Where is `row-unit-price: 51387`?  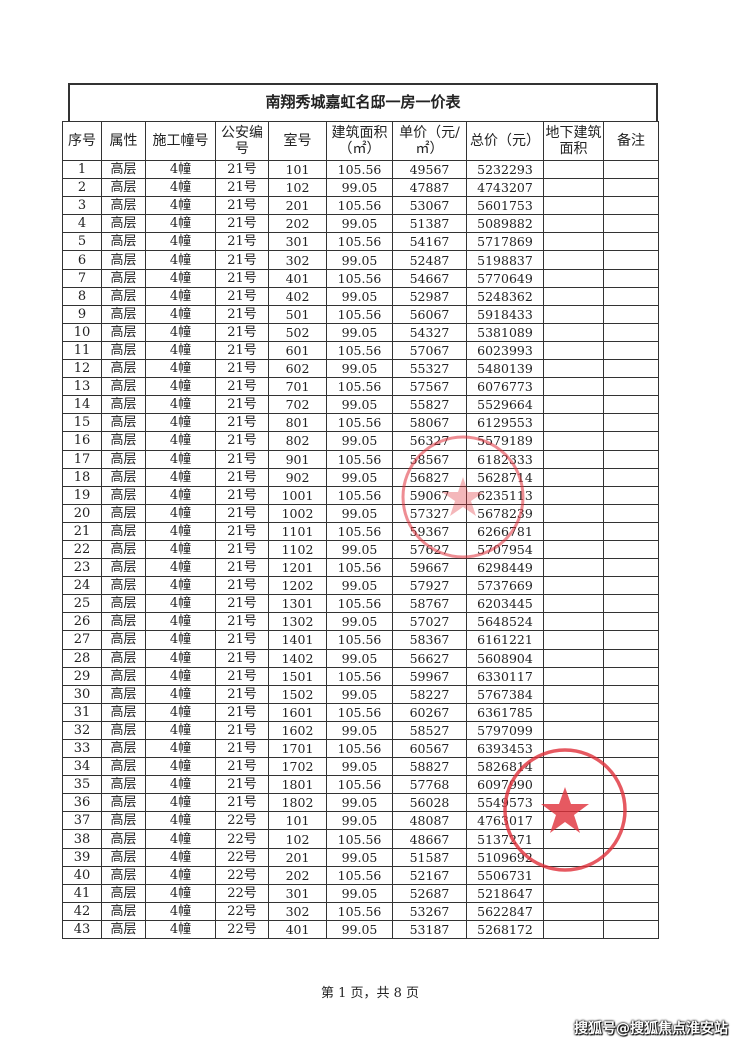
row-unit-price: 51387 is located at coordinates (429, 224).